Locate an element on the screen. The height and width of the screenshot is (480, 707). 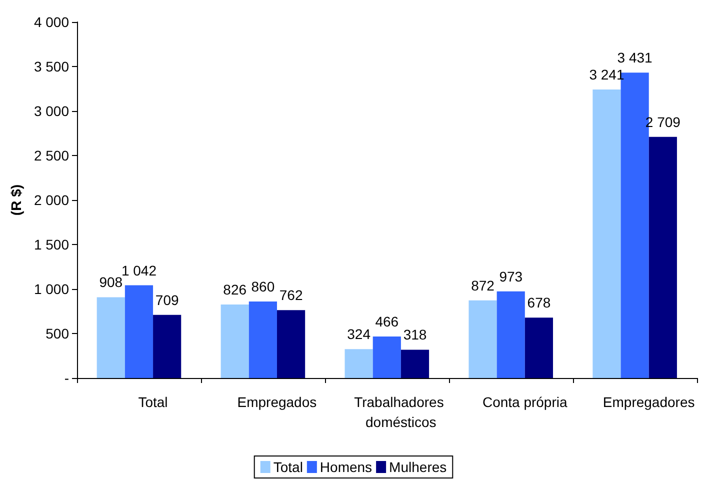
data-label: 3 241 is located at coordinates (606, 74).